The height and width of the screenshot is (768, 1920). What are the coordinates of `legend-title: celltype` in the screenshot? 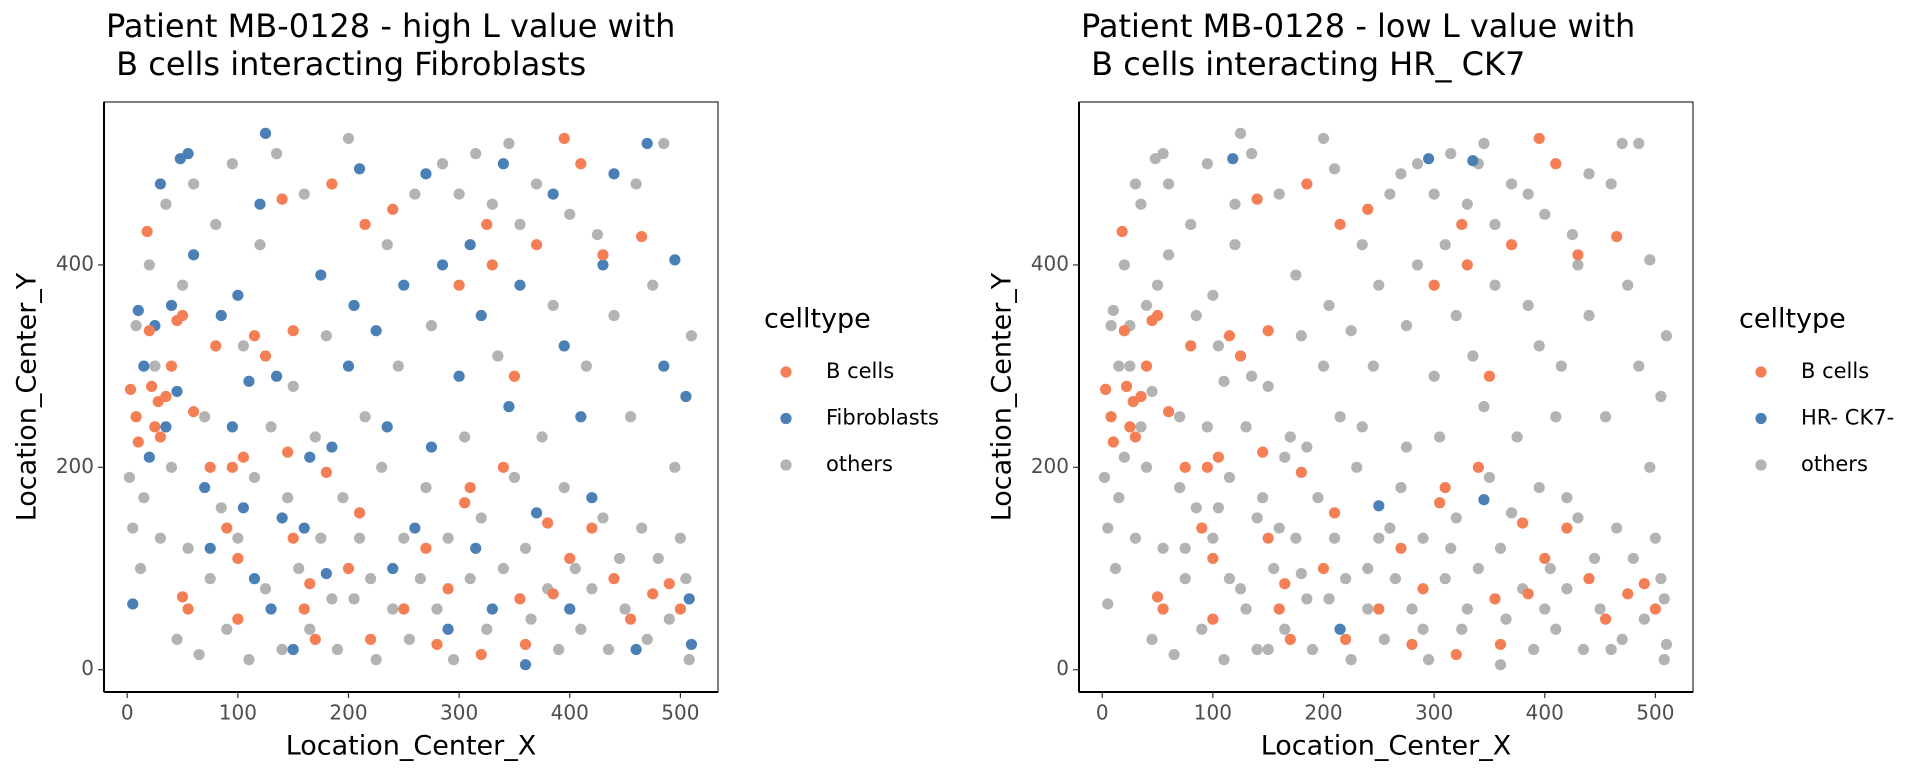 It's located at (817, 319).